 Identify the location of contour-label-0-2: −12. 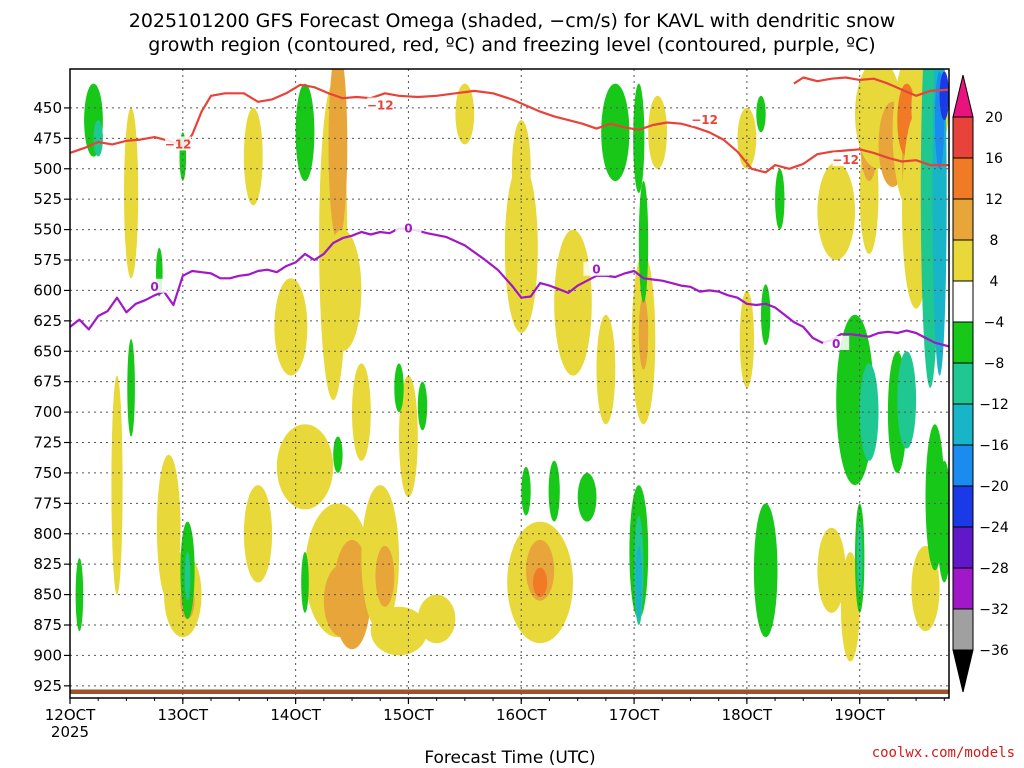
(704, 120).